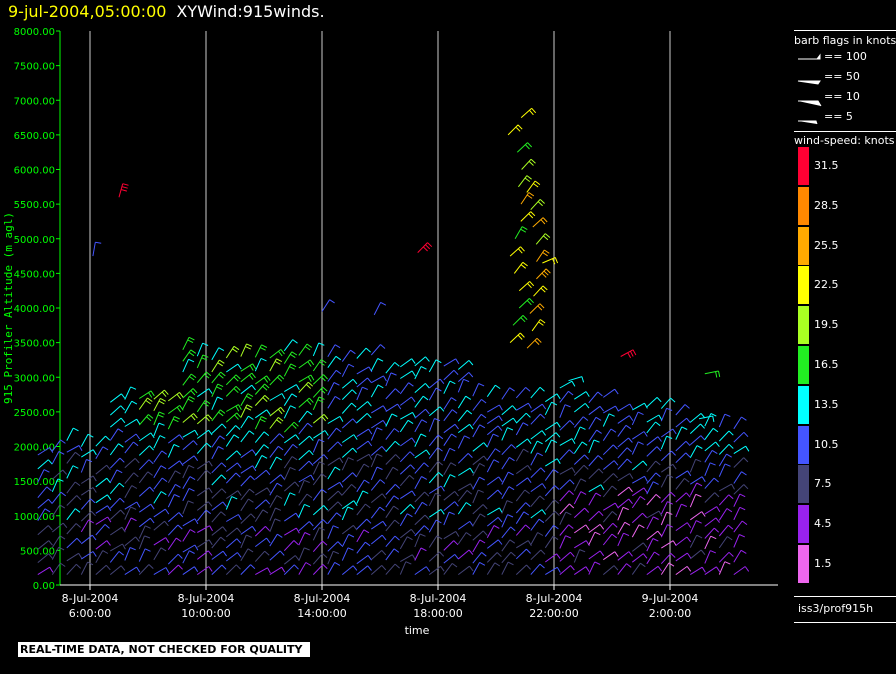 The width and height of the screenshot is (896, 674). What do you see at coordinates (845, 57) in the screenshot?
I see `barb-legend-item: == 100` at bounding box center [845, 57].